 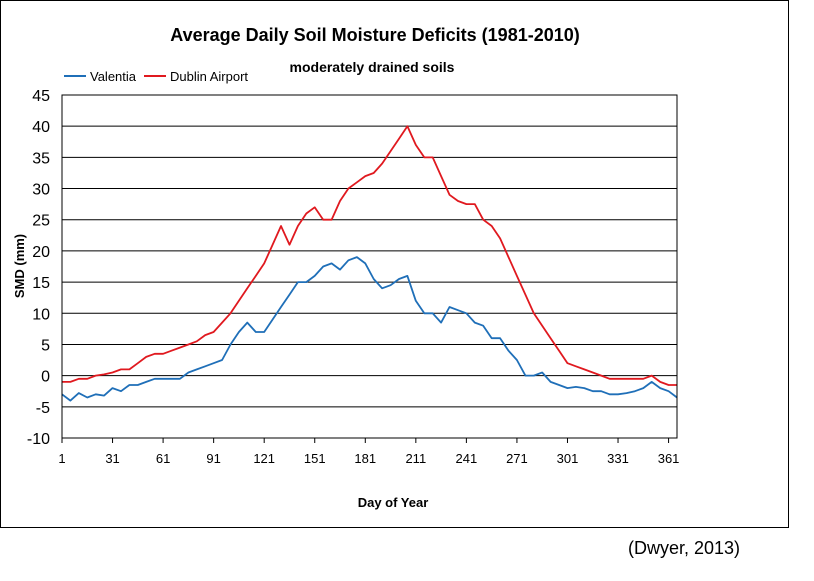 What do you see at coordinates (517, 458) in the screenshot?
I see `x-tick-label: 271` at bounding box center [517, 458].